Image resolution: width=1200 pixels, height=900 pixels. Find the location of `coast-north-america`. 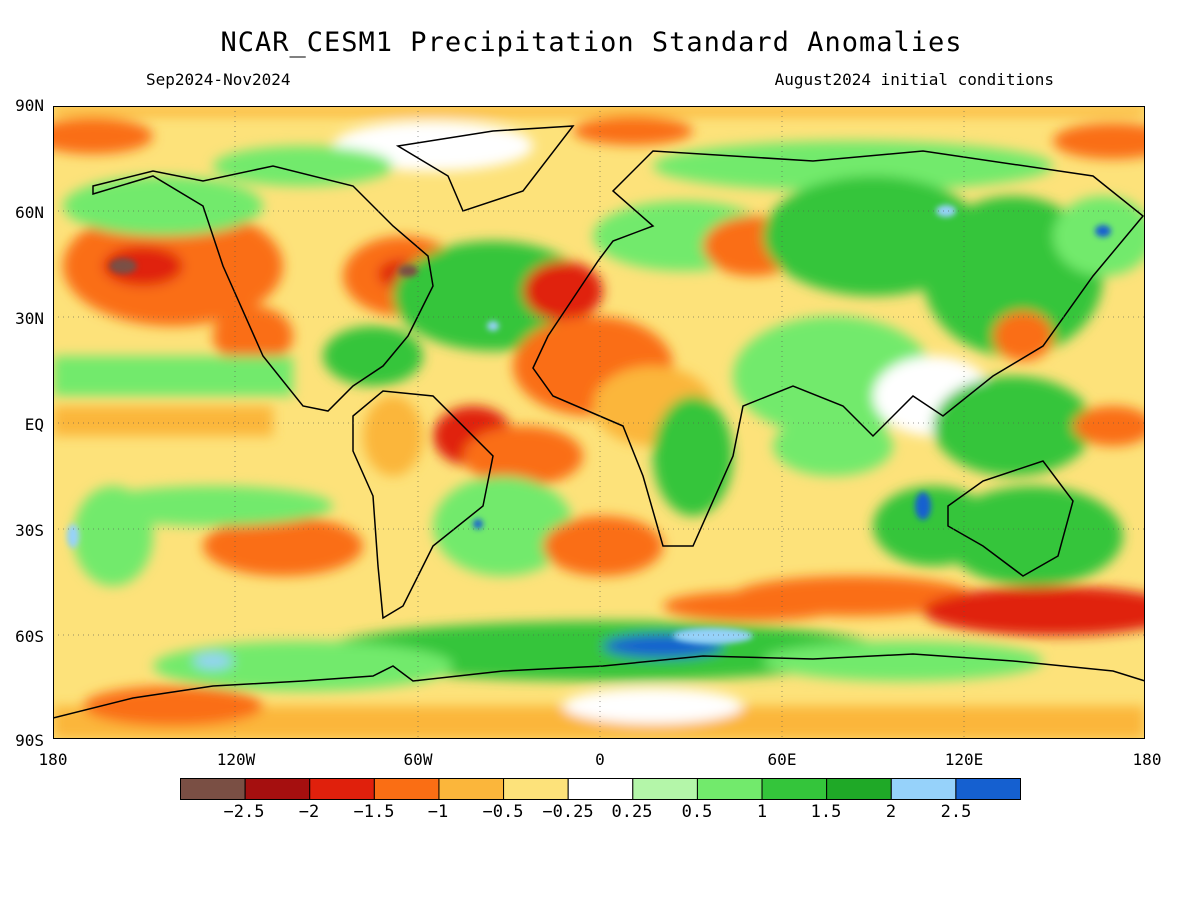

coast-north-america is located at coordinates (263, 288).